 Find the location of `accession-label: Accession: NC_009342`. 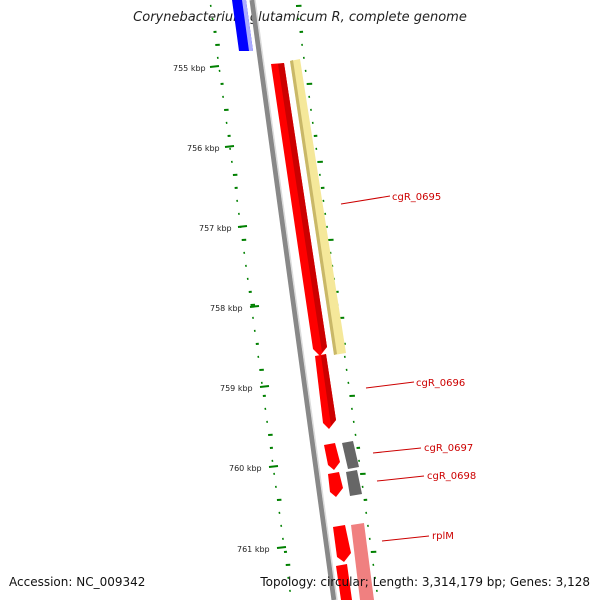

accession-label: Accession: NC_009342 is located at coordinates (77, 582).